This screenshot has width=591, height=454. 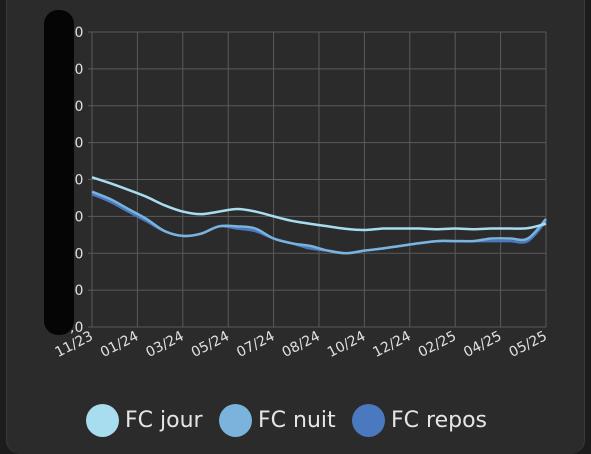 I want to click on legend-item-fc-jour: FC jour, so click(x=144, y=420).